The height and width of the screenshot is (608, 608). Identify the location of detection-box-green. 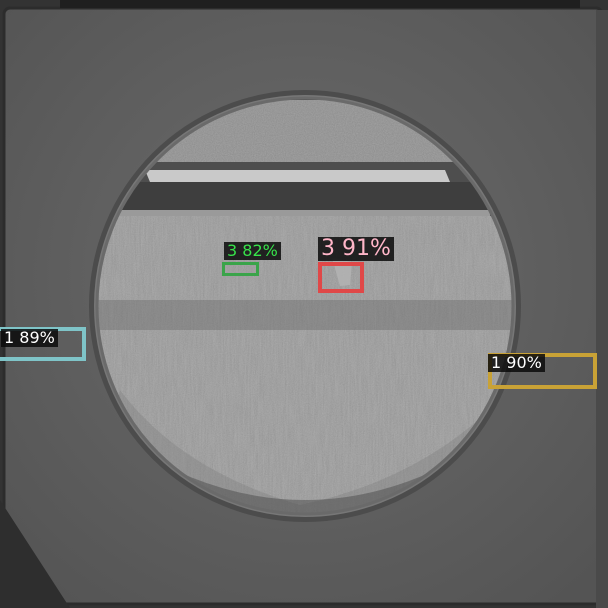
(240, 269).